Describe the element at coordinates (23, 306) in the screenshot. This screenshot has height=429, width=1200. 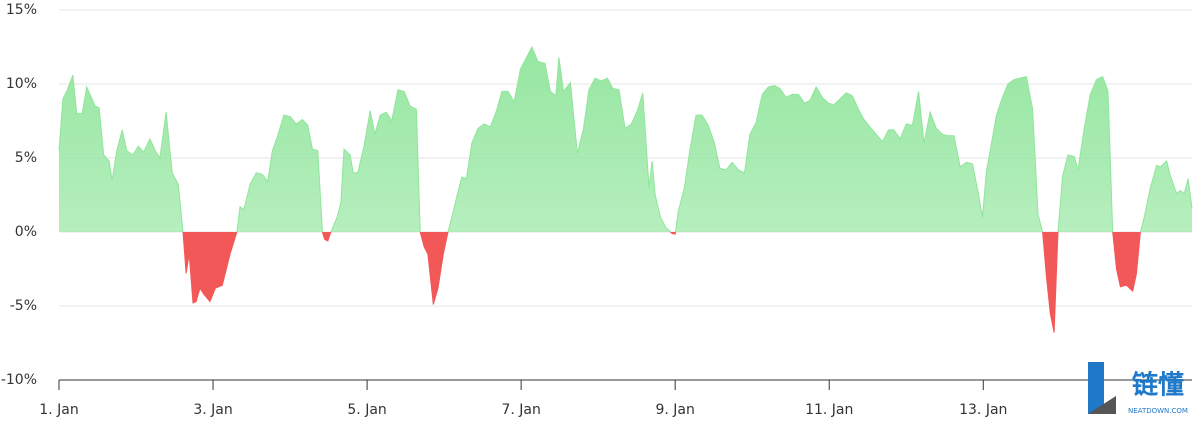
I see `y-tick-label: -5%` at that location.